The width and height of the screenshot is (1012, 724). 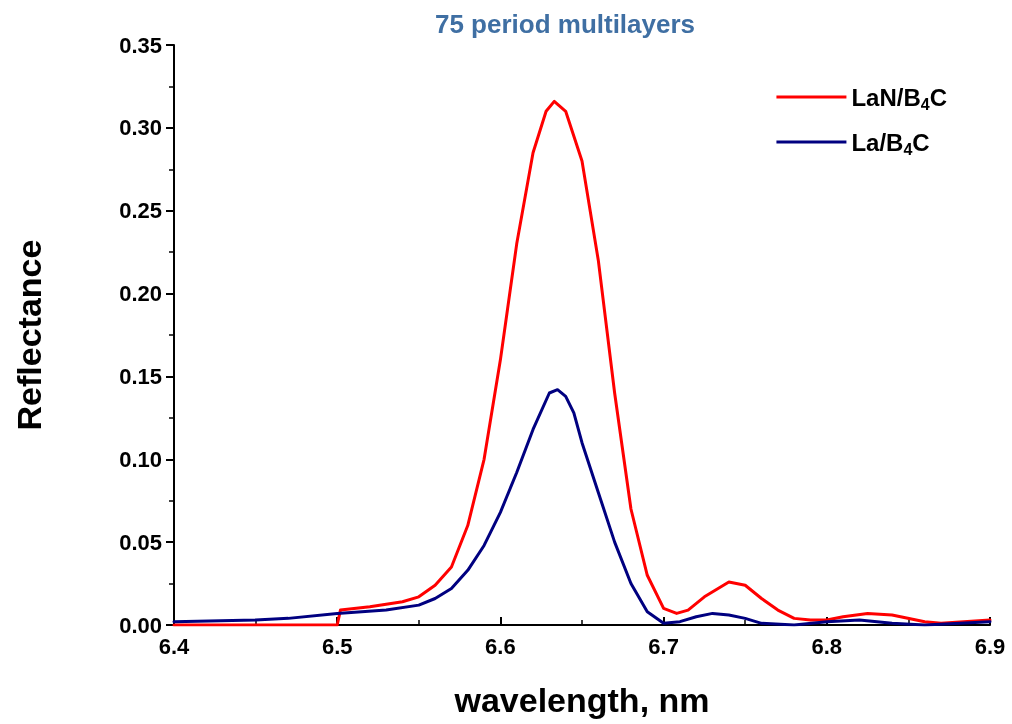 What do you see at coordinates (140, 128) in the screenshot?
I see `y-tick-label: 0.30` at bounding box center [140, 128].